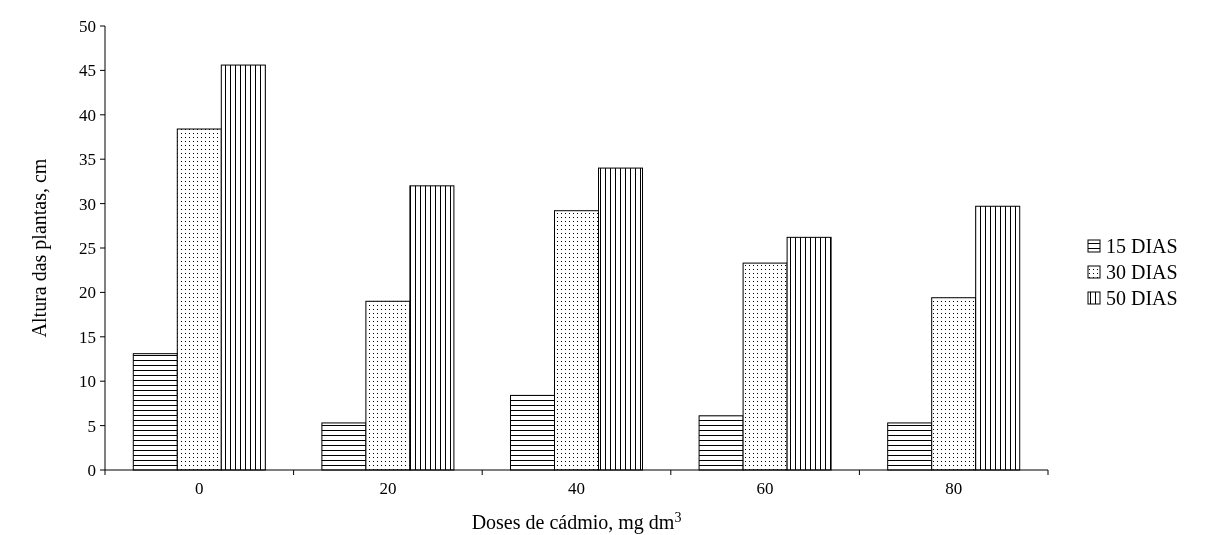 The width and height of the screenshot is (1212, 535). I want to click on y-tick-label: 5, so click(91, 426).